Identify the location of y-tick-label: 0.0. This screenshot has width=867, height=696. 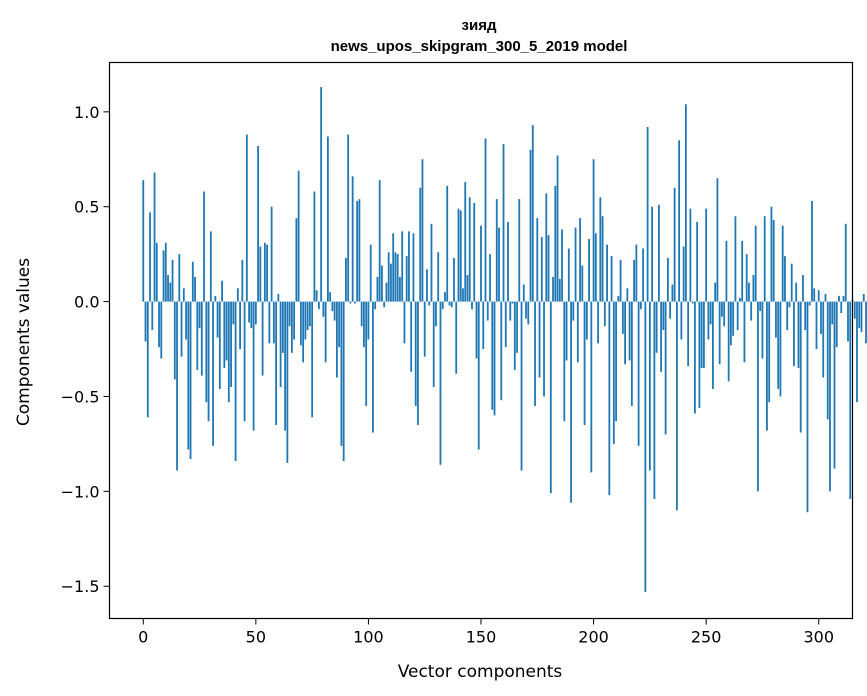
(86, 302).